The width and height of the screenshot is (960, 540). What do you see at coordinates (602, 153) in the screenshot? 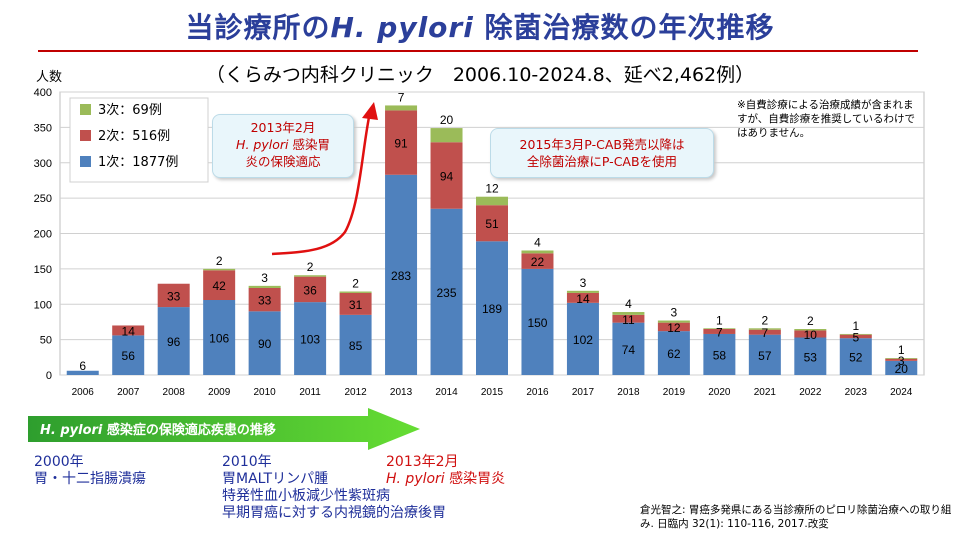
I see `callout-pcab: 2015年3月P-CAB発売以降は 全除菌治療にP-CABを使用` at bounding box center [602, 153].